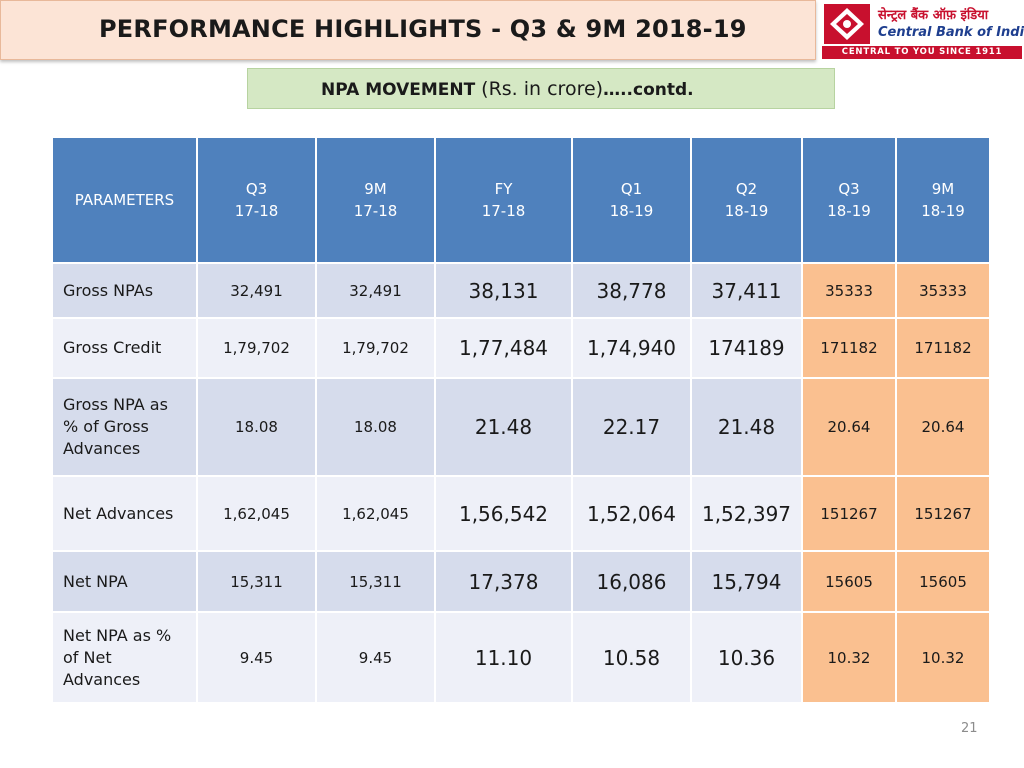 The width and height of the screenshot is (1024, 768). What do you see at coordinates (631, 427) in the screenshot?
I see `table-cell: 22.17` at bounding box center [631, 427].